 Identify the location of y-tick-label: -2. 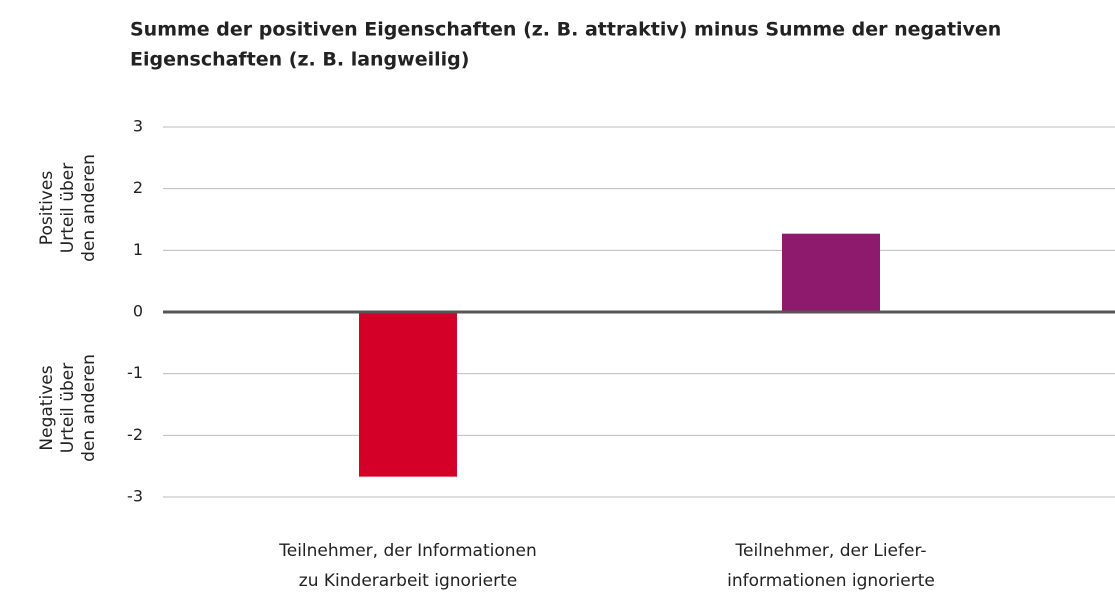
(135, 434).